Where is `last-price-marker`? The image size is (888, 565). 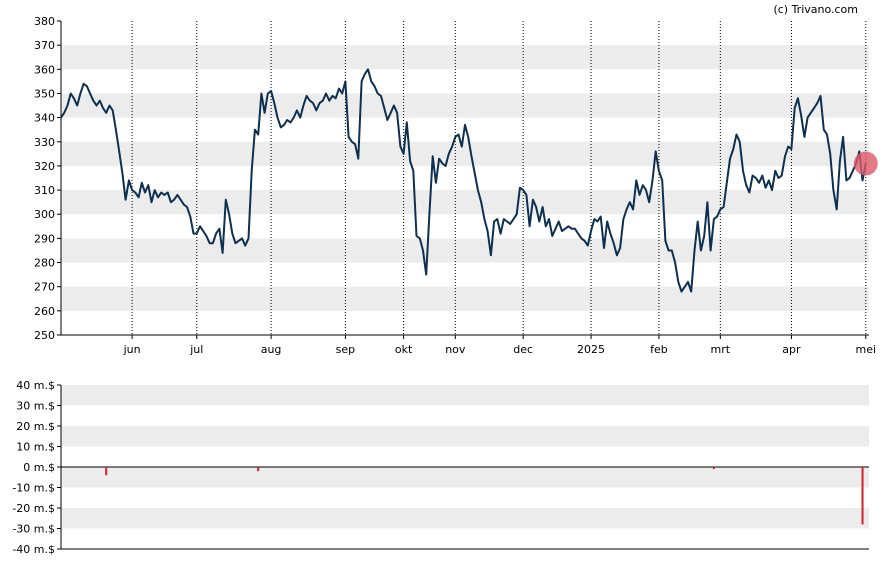 last-price-marker is located at coordinates (865, 163).